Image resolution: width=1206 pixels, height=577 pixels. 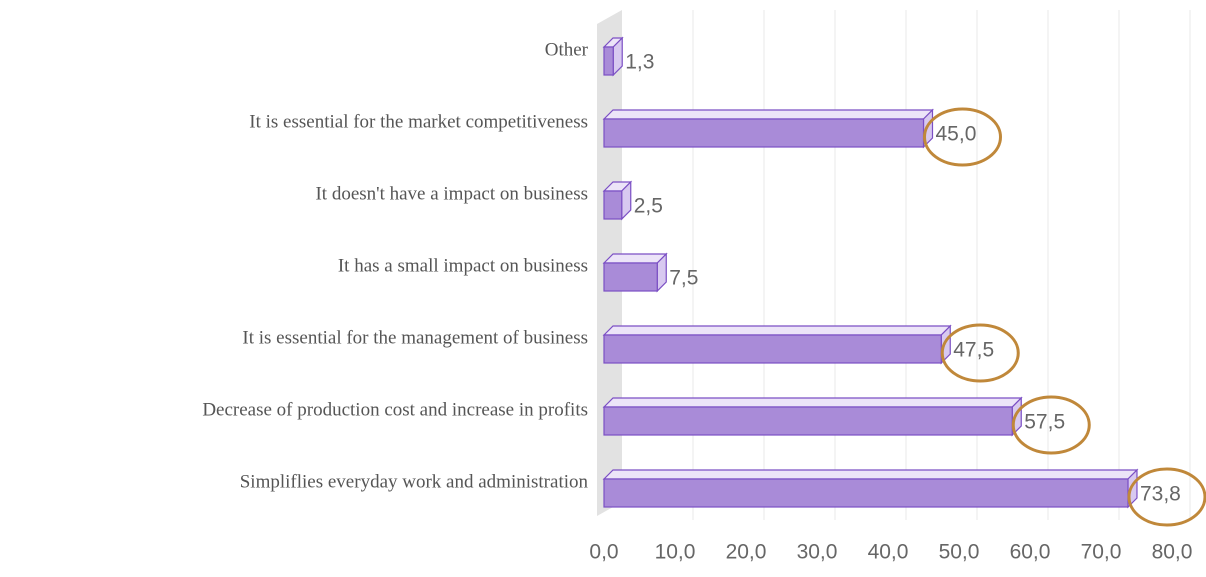 What do you see at coordinates (973, 350) in the screenshot?
I see `value-label: 47,5` at bounding box center [973, 350].